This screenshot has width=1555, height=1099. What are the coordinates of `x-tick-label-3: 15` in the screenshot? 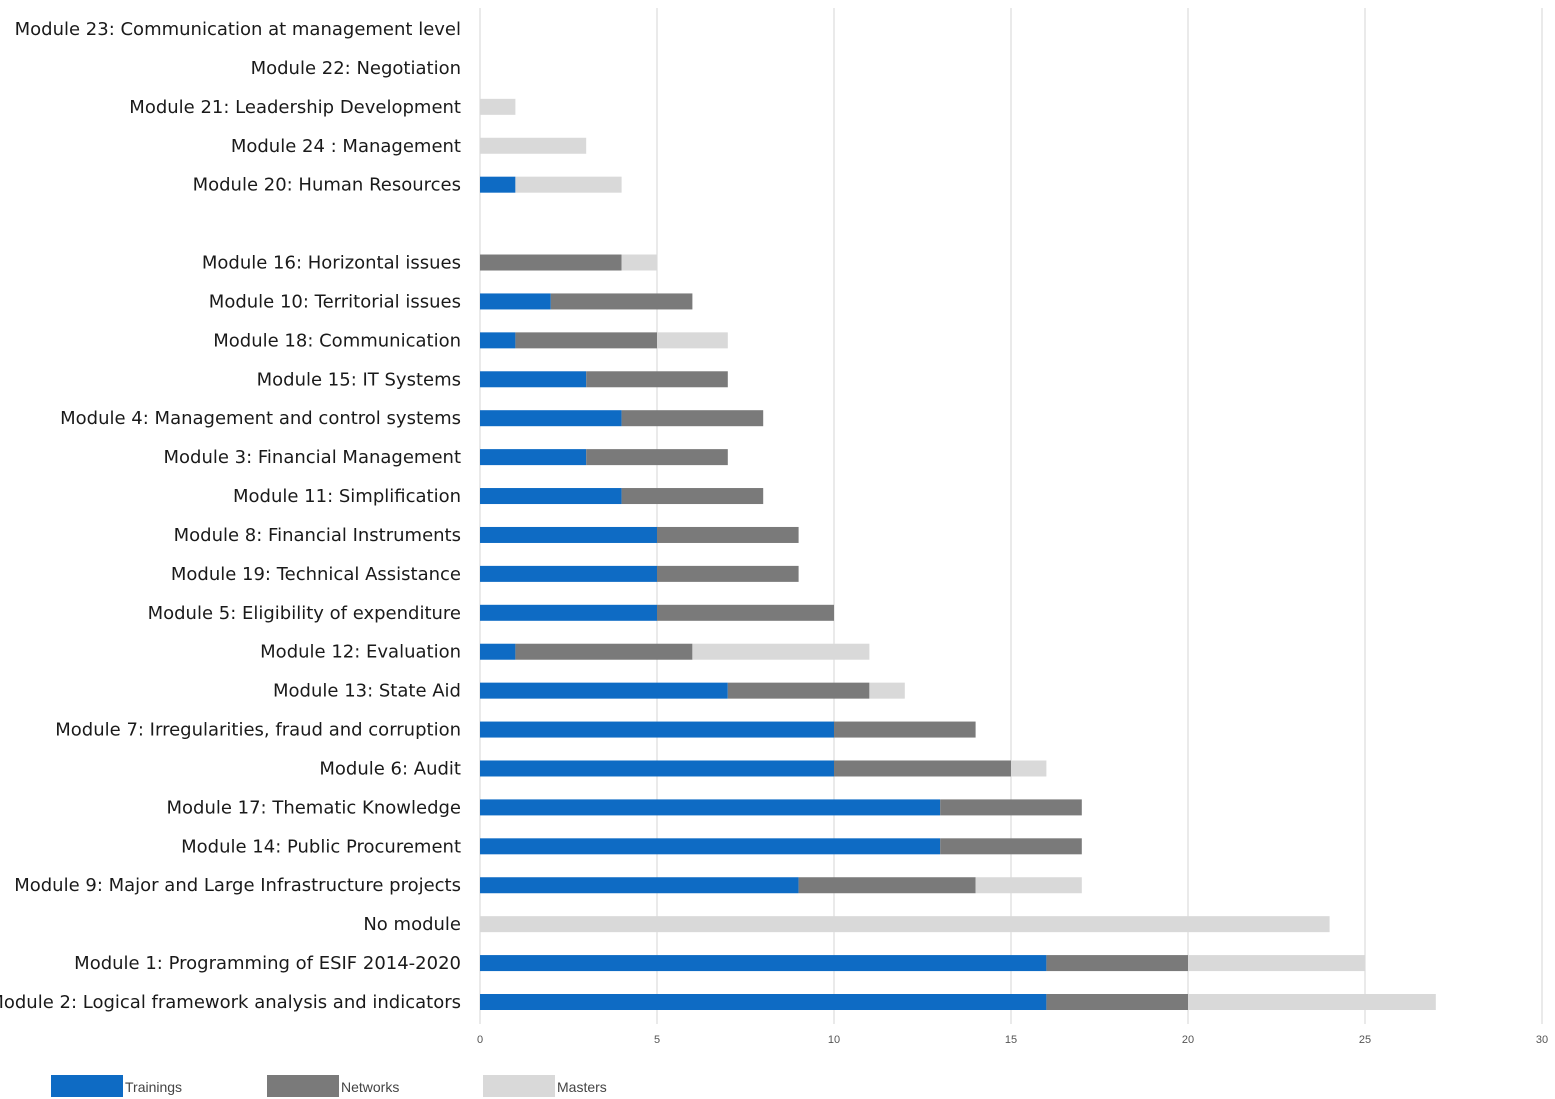 It's located at (1011, 1040).